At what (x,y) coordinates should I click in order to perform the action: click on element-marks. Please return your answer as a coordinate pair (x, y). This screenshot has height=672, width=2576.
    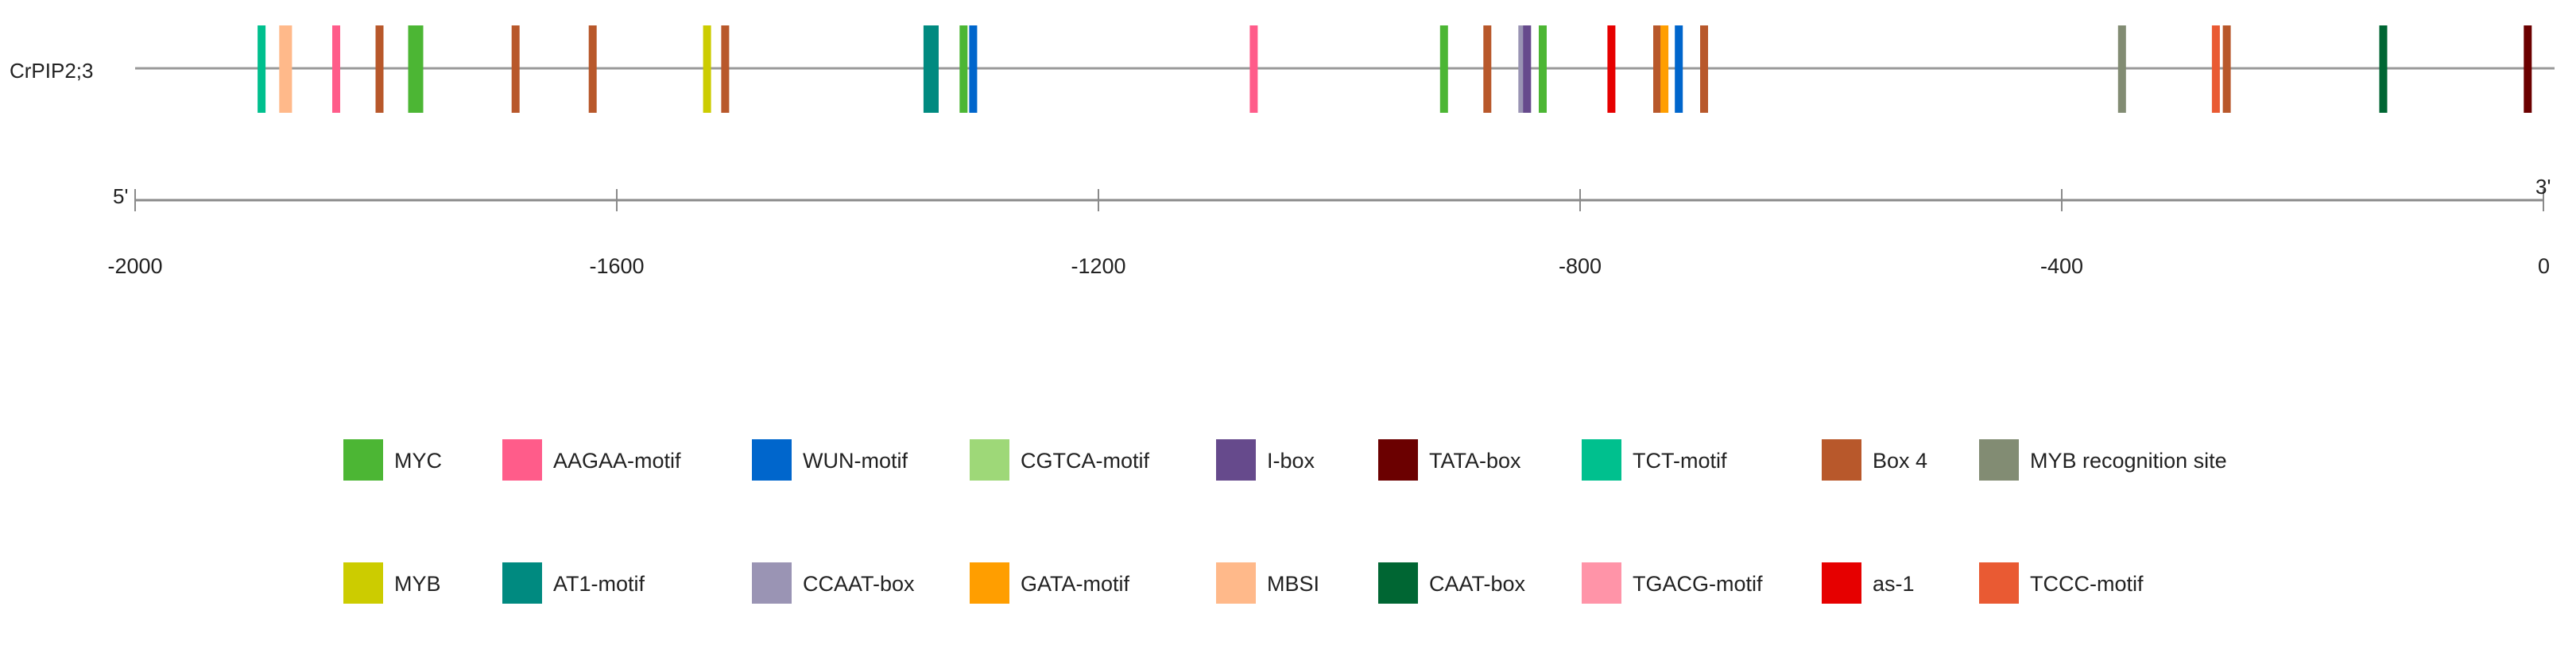
    Looking at the image, I should click on (1395, 69).